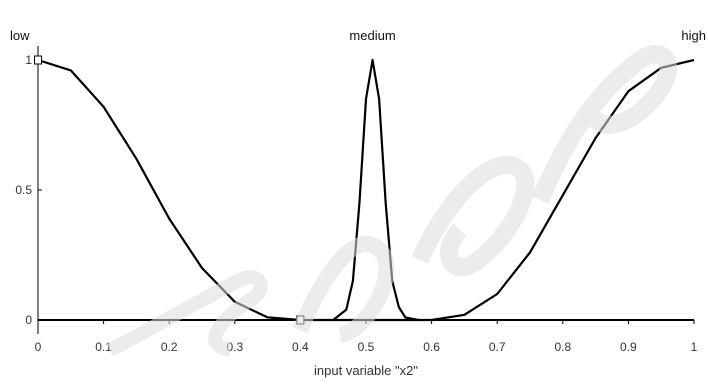 The height and width of the screenshot is (384, 708). What do you see at coordinates (693, 35) in the screenshot?
I see `series-label-high: high` at bounding box center [693, 35].